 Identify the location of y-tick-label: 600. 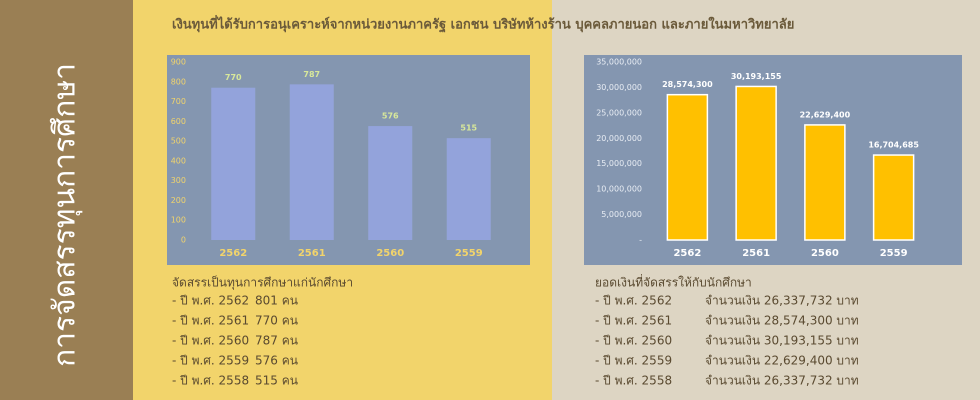
(178, 121).